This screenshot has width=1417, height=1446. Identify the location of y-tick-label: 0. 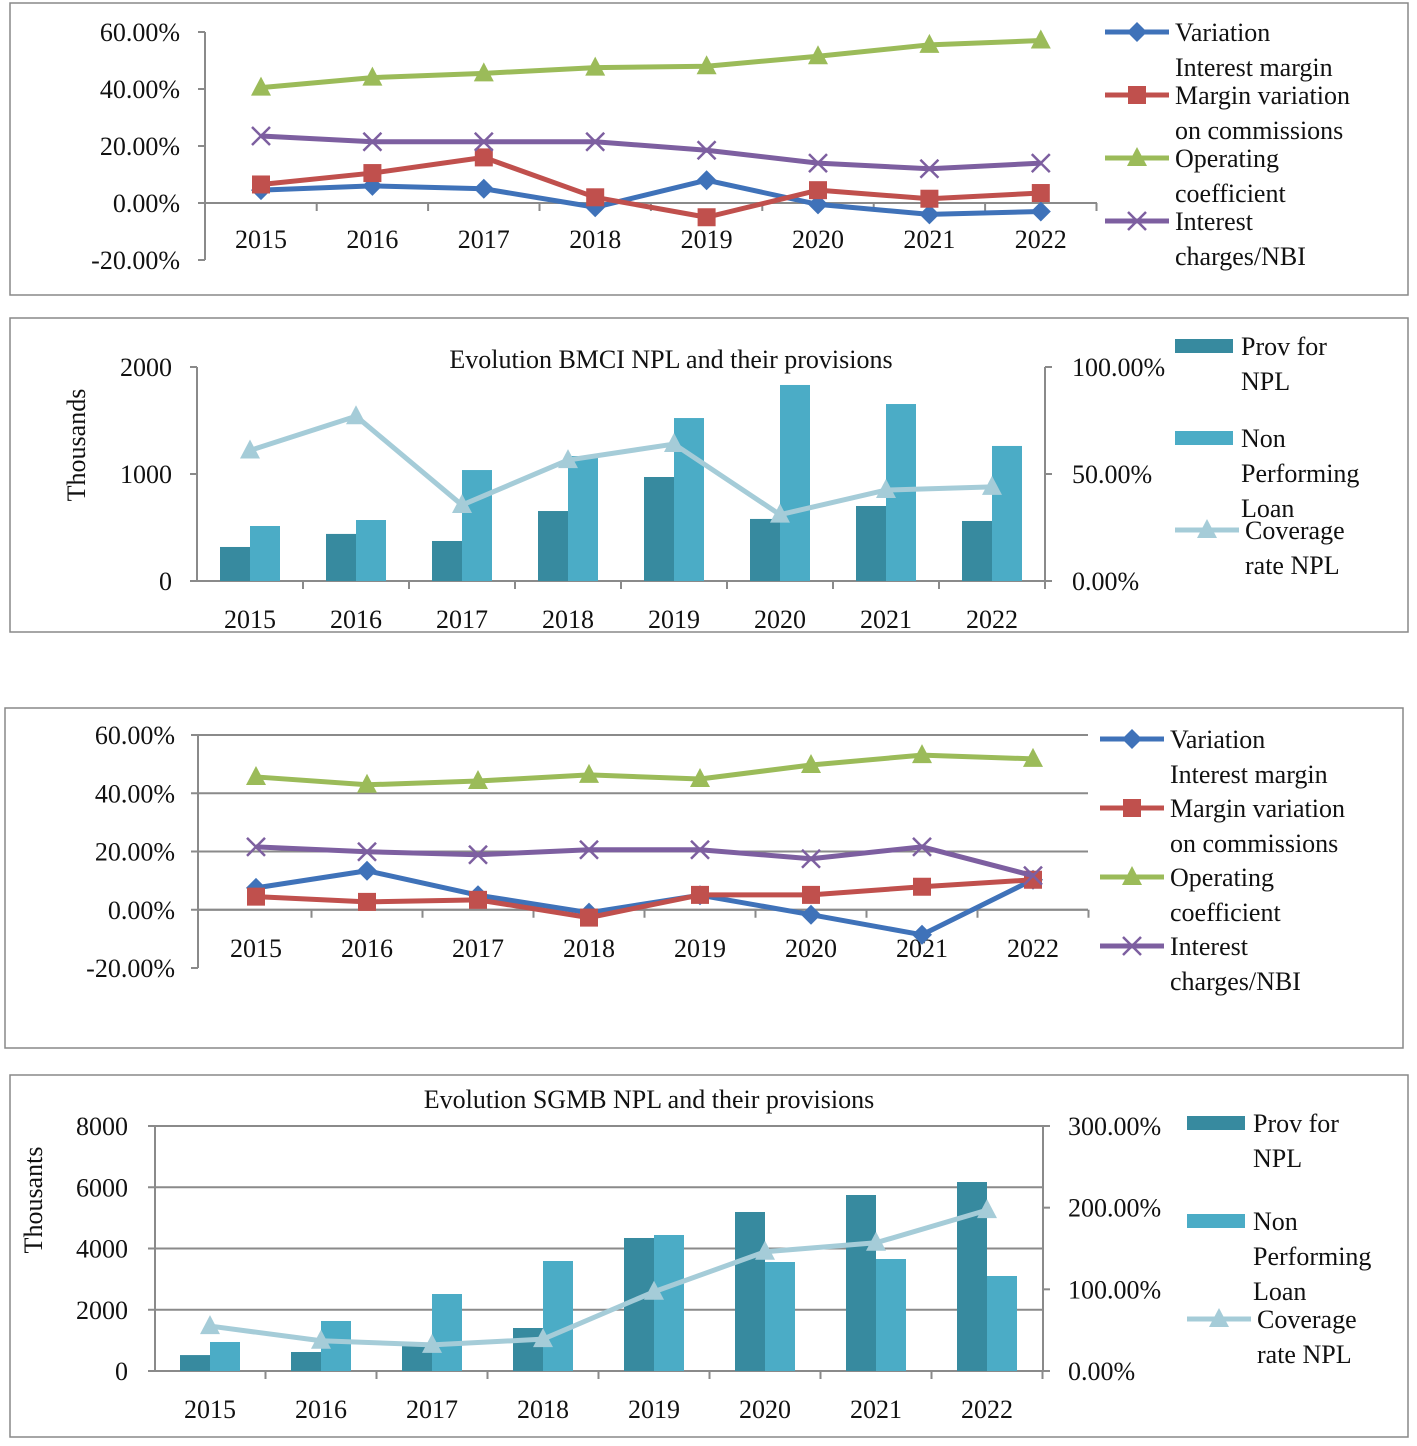
(121, 1371).